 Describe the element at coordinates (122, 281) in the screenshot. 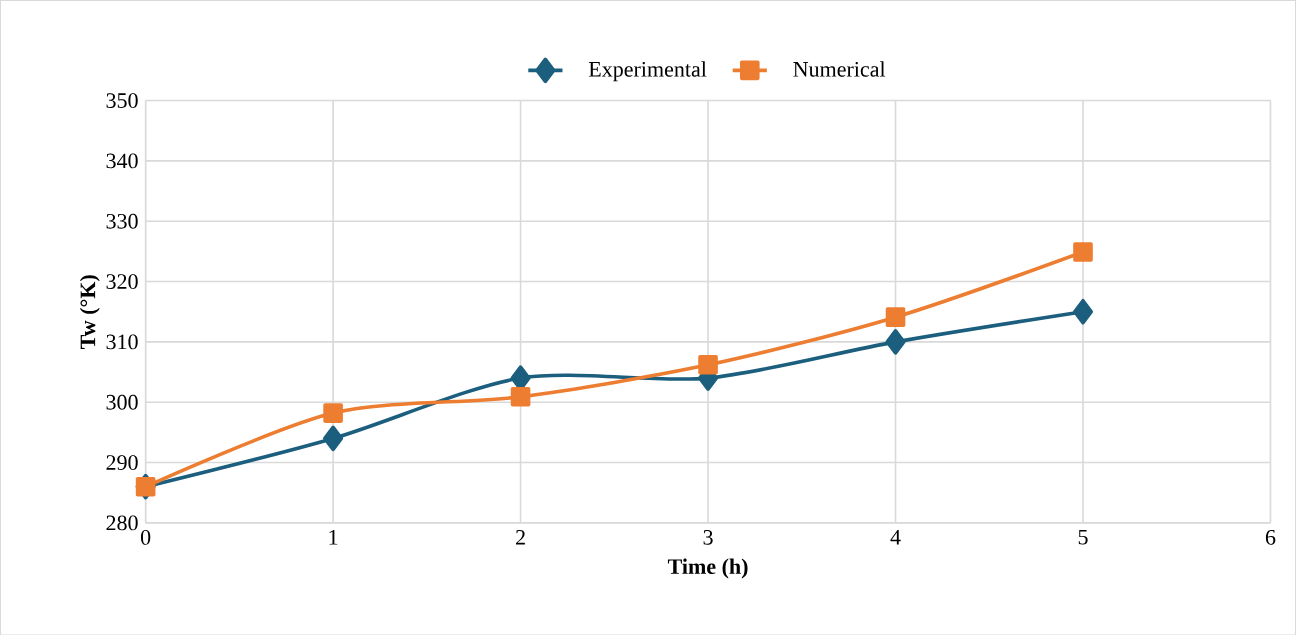

I see `y-tick-label: 320` at that location.